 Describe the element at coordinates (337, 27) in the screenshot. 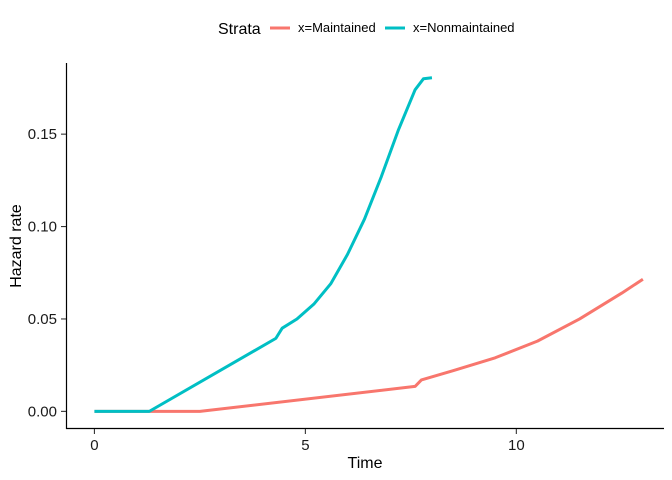

I see `legend-label-maintained: x=Maintained` at that location.